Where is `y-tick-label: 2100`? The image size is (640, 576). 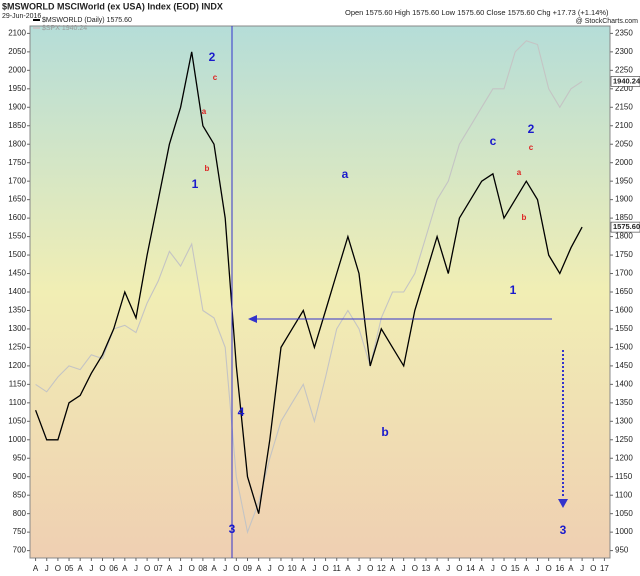 y-tick-label: 2100 is located at coordinates (17, 32).